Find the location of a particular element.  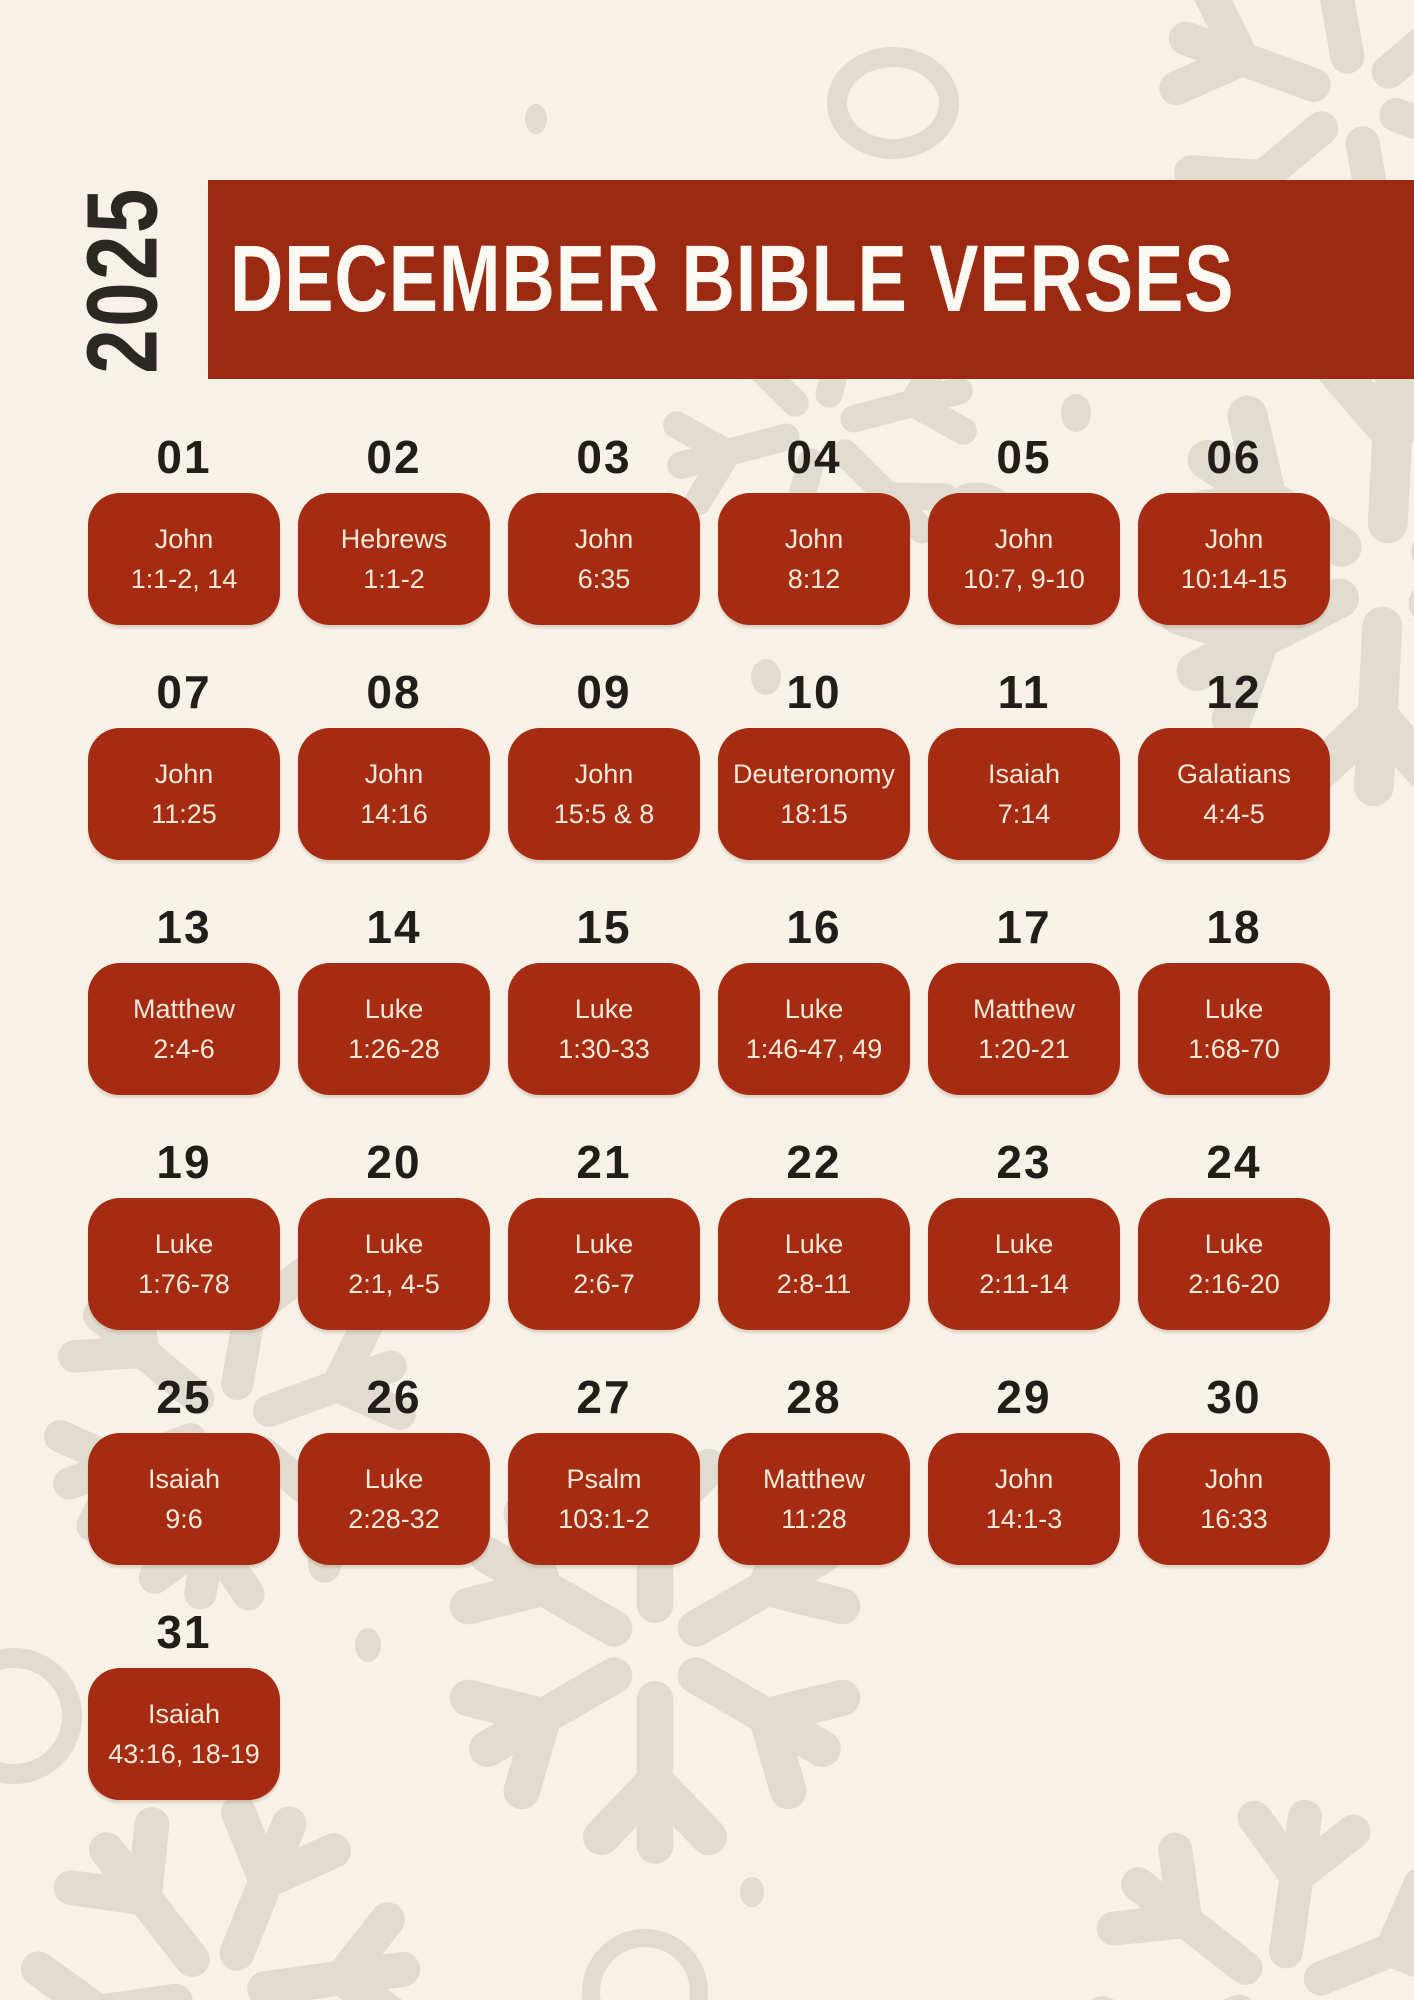

verse-book: Deuteronomy is located at coordinates (814, 774).